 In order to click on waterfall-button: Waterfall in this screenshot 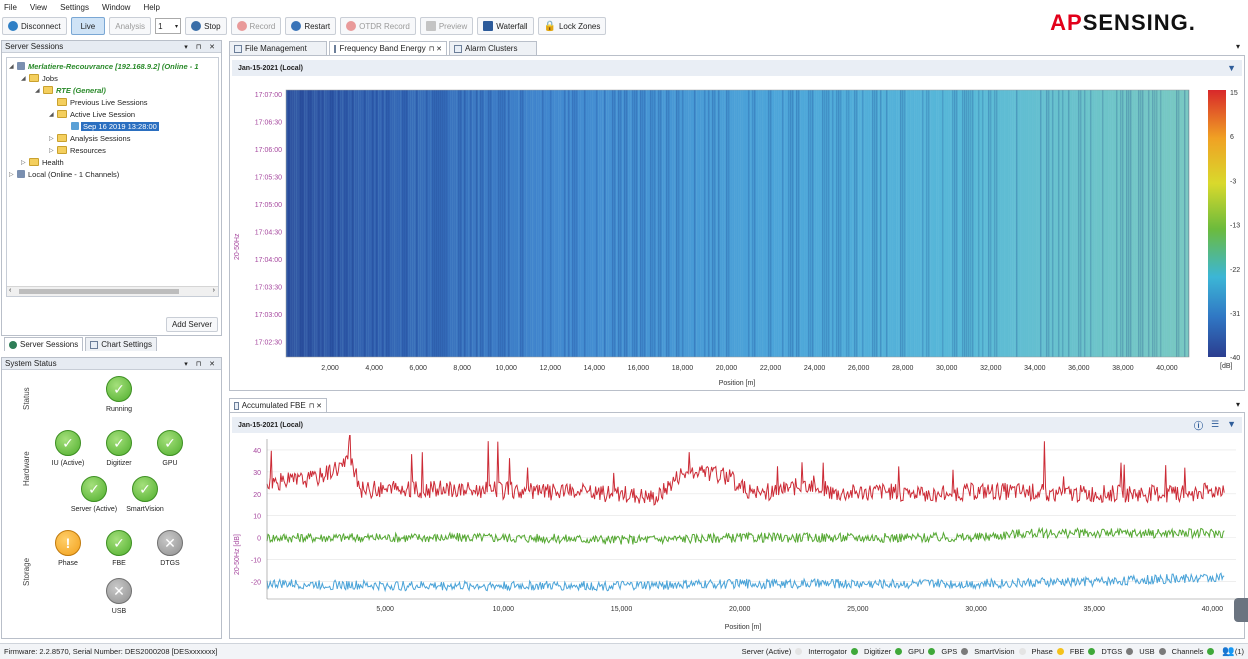, I will do `click(505, 26)`.